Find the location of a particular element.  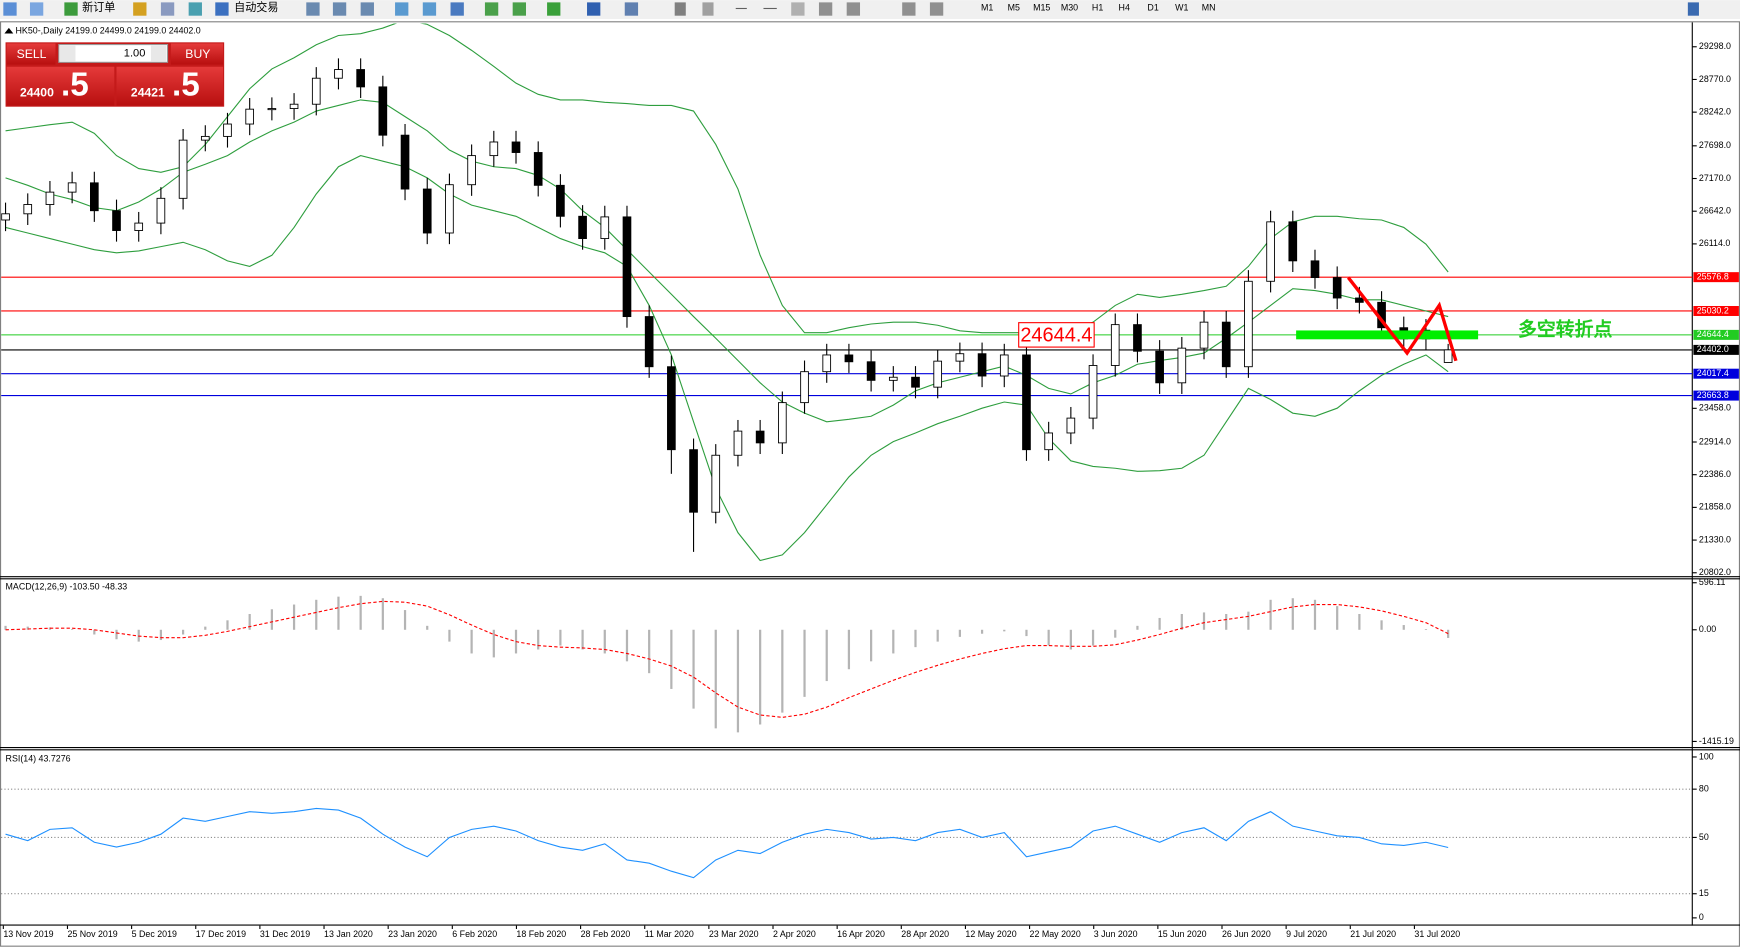

timeframe-button: H4 is located at coordinates (1124, 7).